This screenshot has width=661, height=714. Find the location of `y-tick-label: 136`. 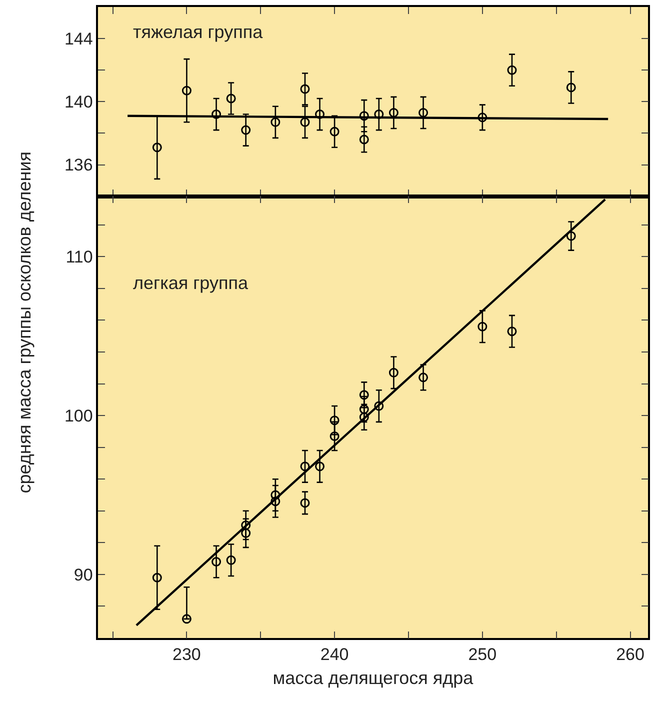

y-tick-label: 136 is located at coordinates (78, 165).